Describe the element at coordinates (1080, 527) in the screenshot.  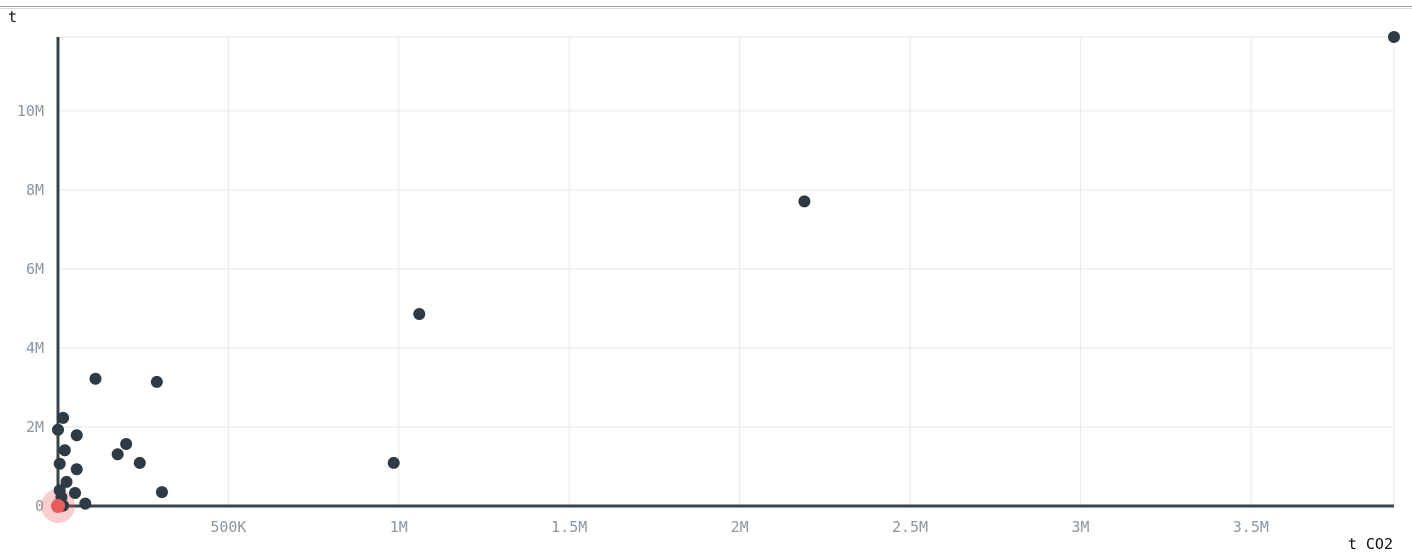
I see `x-tick-label: 3M` at that location.